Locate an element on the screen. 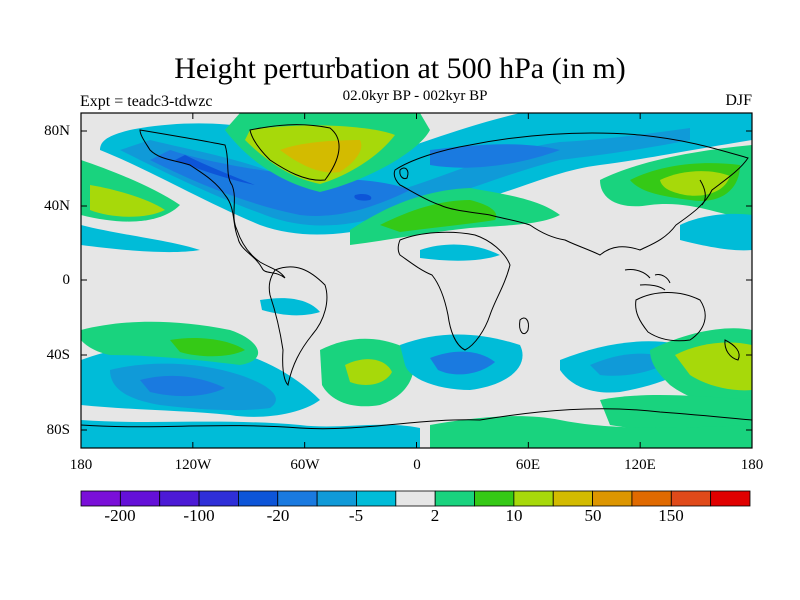  coast-madagascar is located at coordinates (524, 326).